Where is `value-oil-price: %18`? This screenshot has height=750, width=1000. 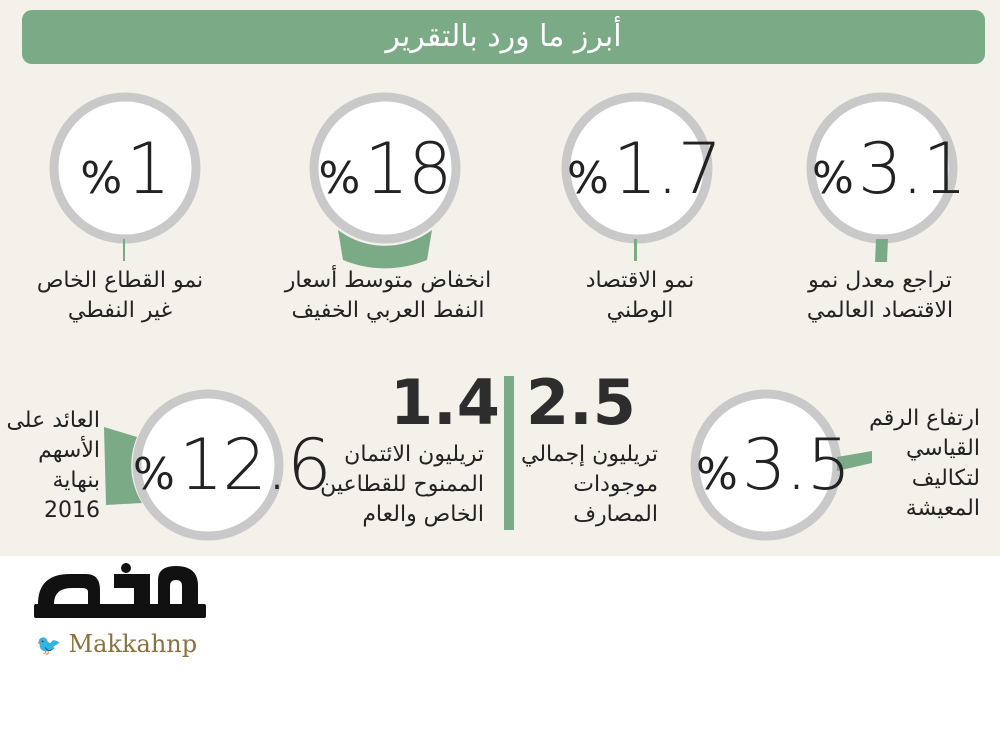
value-oil-price: %18 is located at coordinates (385, 169).